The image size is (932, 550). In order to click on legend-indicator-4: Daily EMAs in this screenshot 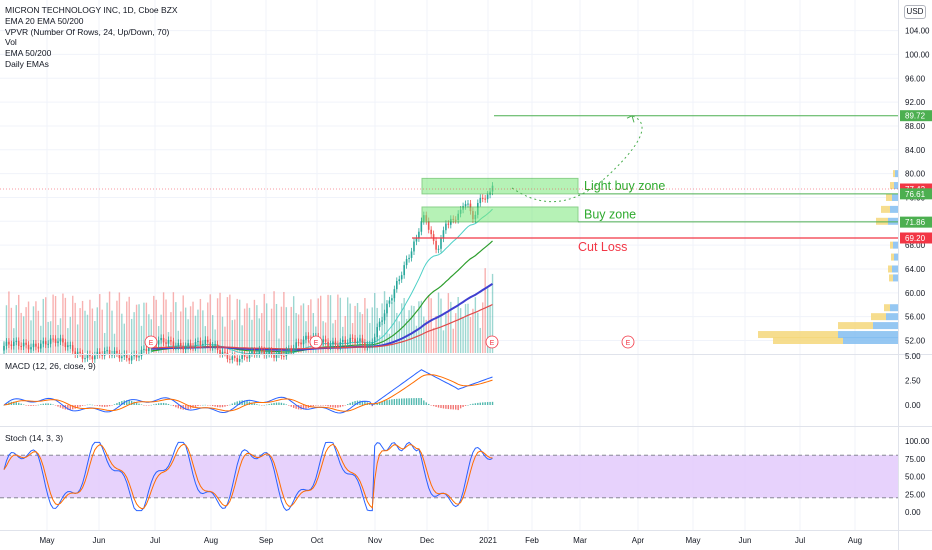, I will do `click(27, 63)`.